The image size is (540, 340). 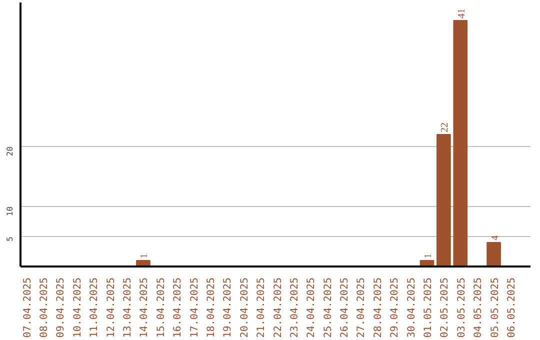 I want to click on x-tick-label: 28.04.2025, so click(x=378, y=307).